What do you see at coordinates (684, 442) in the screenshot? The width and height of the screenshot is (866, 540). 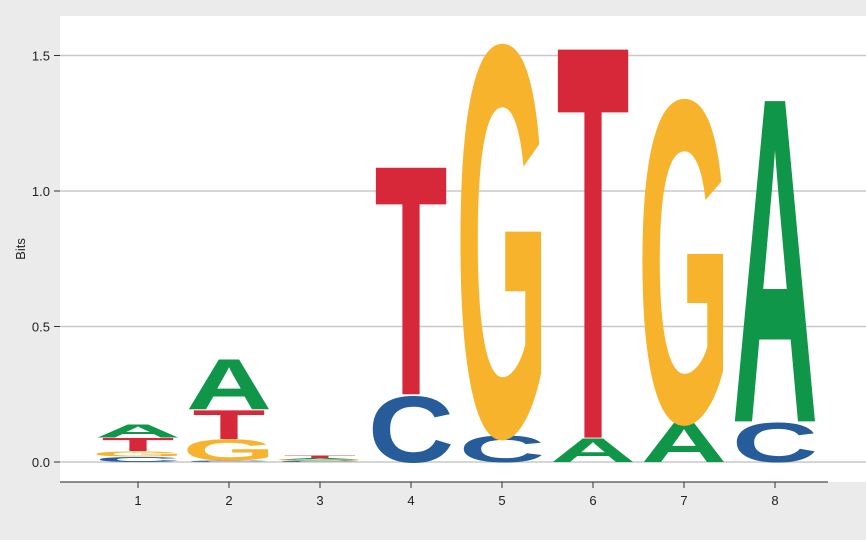 I see `letter-a-pos-7: A` at bounding box center [684, 442].